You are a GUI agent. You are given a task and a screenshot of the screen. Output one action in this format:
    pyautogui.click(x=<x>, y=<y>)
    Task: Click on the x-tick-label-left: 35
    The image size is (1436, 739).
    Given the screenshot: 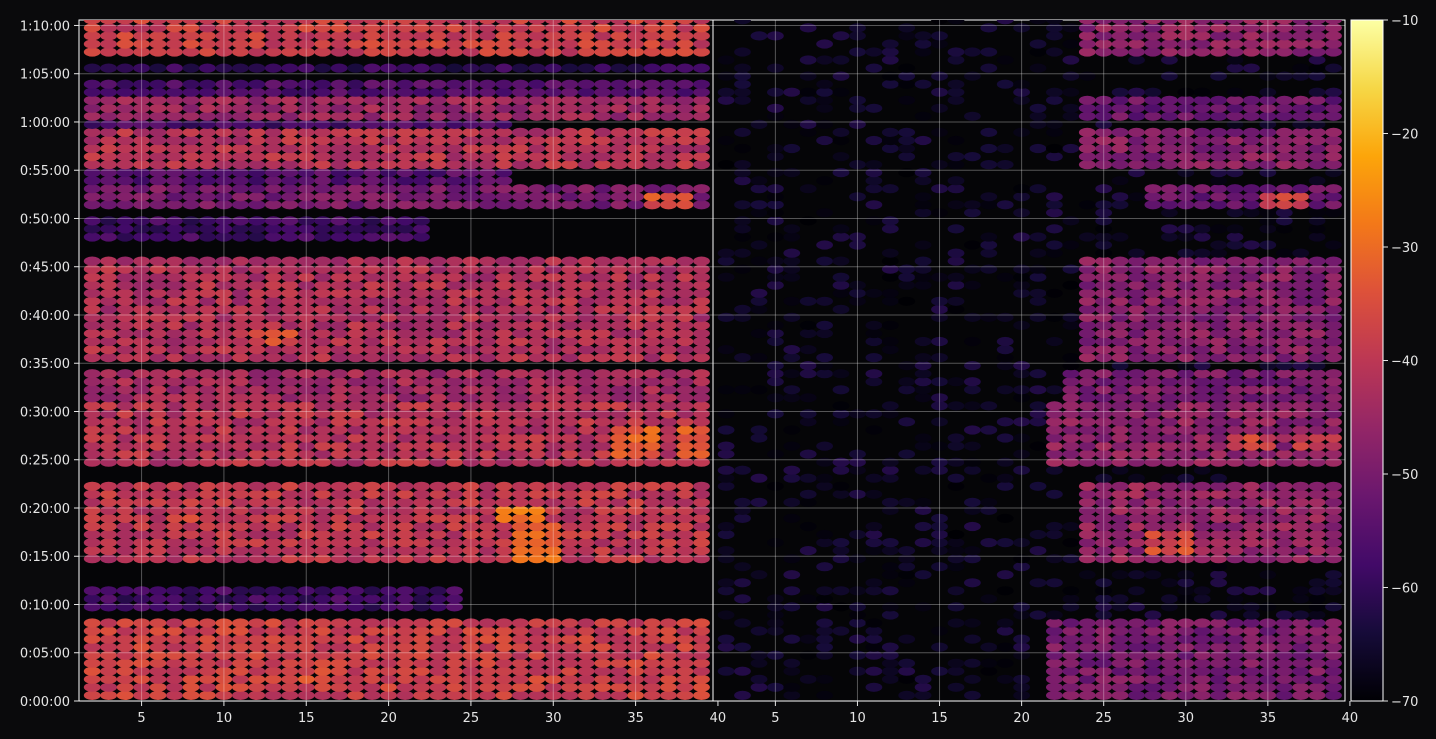 What is the action you would take?
    pyautogui.click(x=635, y=718)
    